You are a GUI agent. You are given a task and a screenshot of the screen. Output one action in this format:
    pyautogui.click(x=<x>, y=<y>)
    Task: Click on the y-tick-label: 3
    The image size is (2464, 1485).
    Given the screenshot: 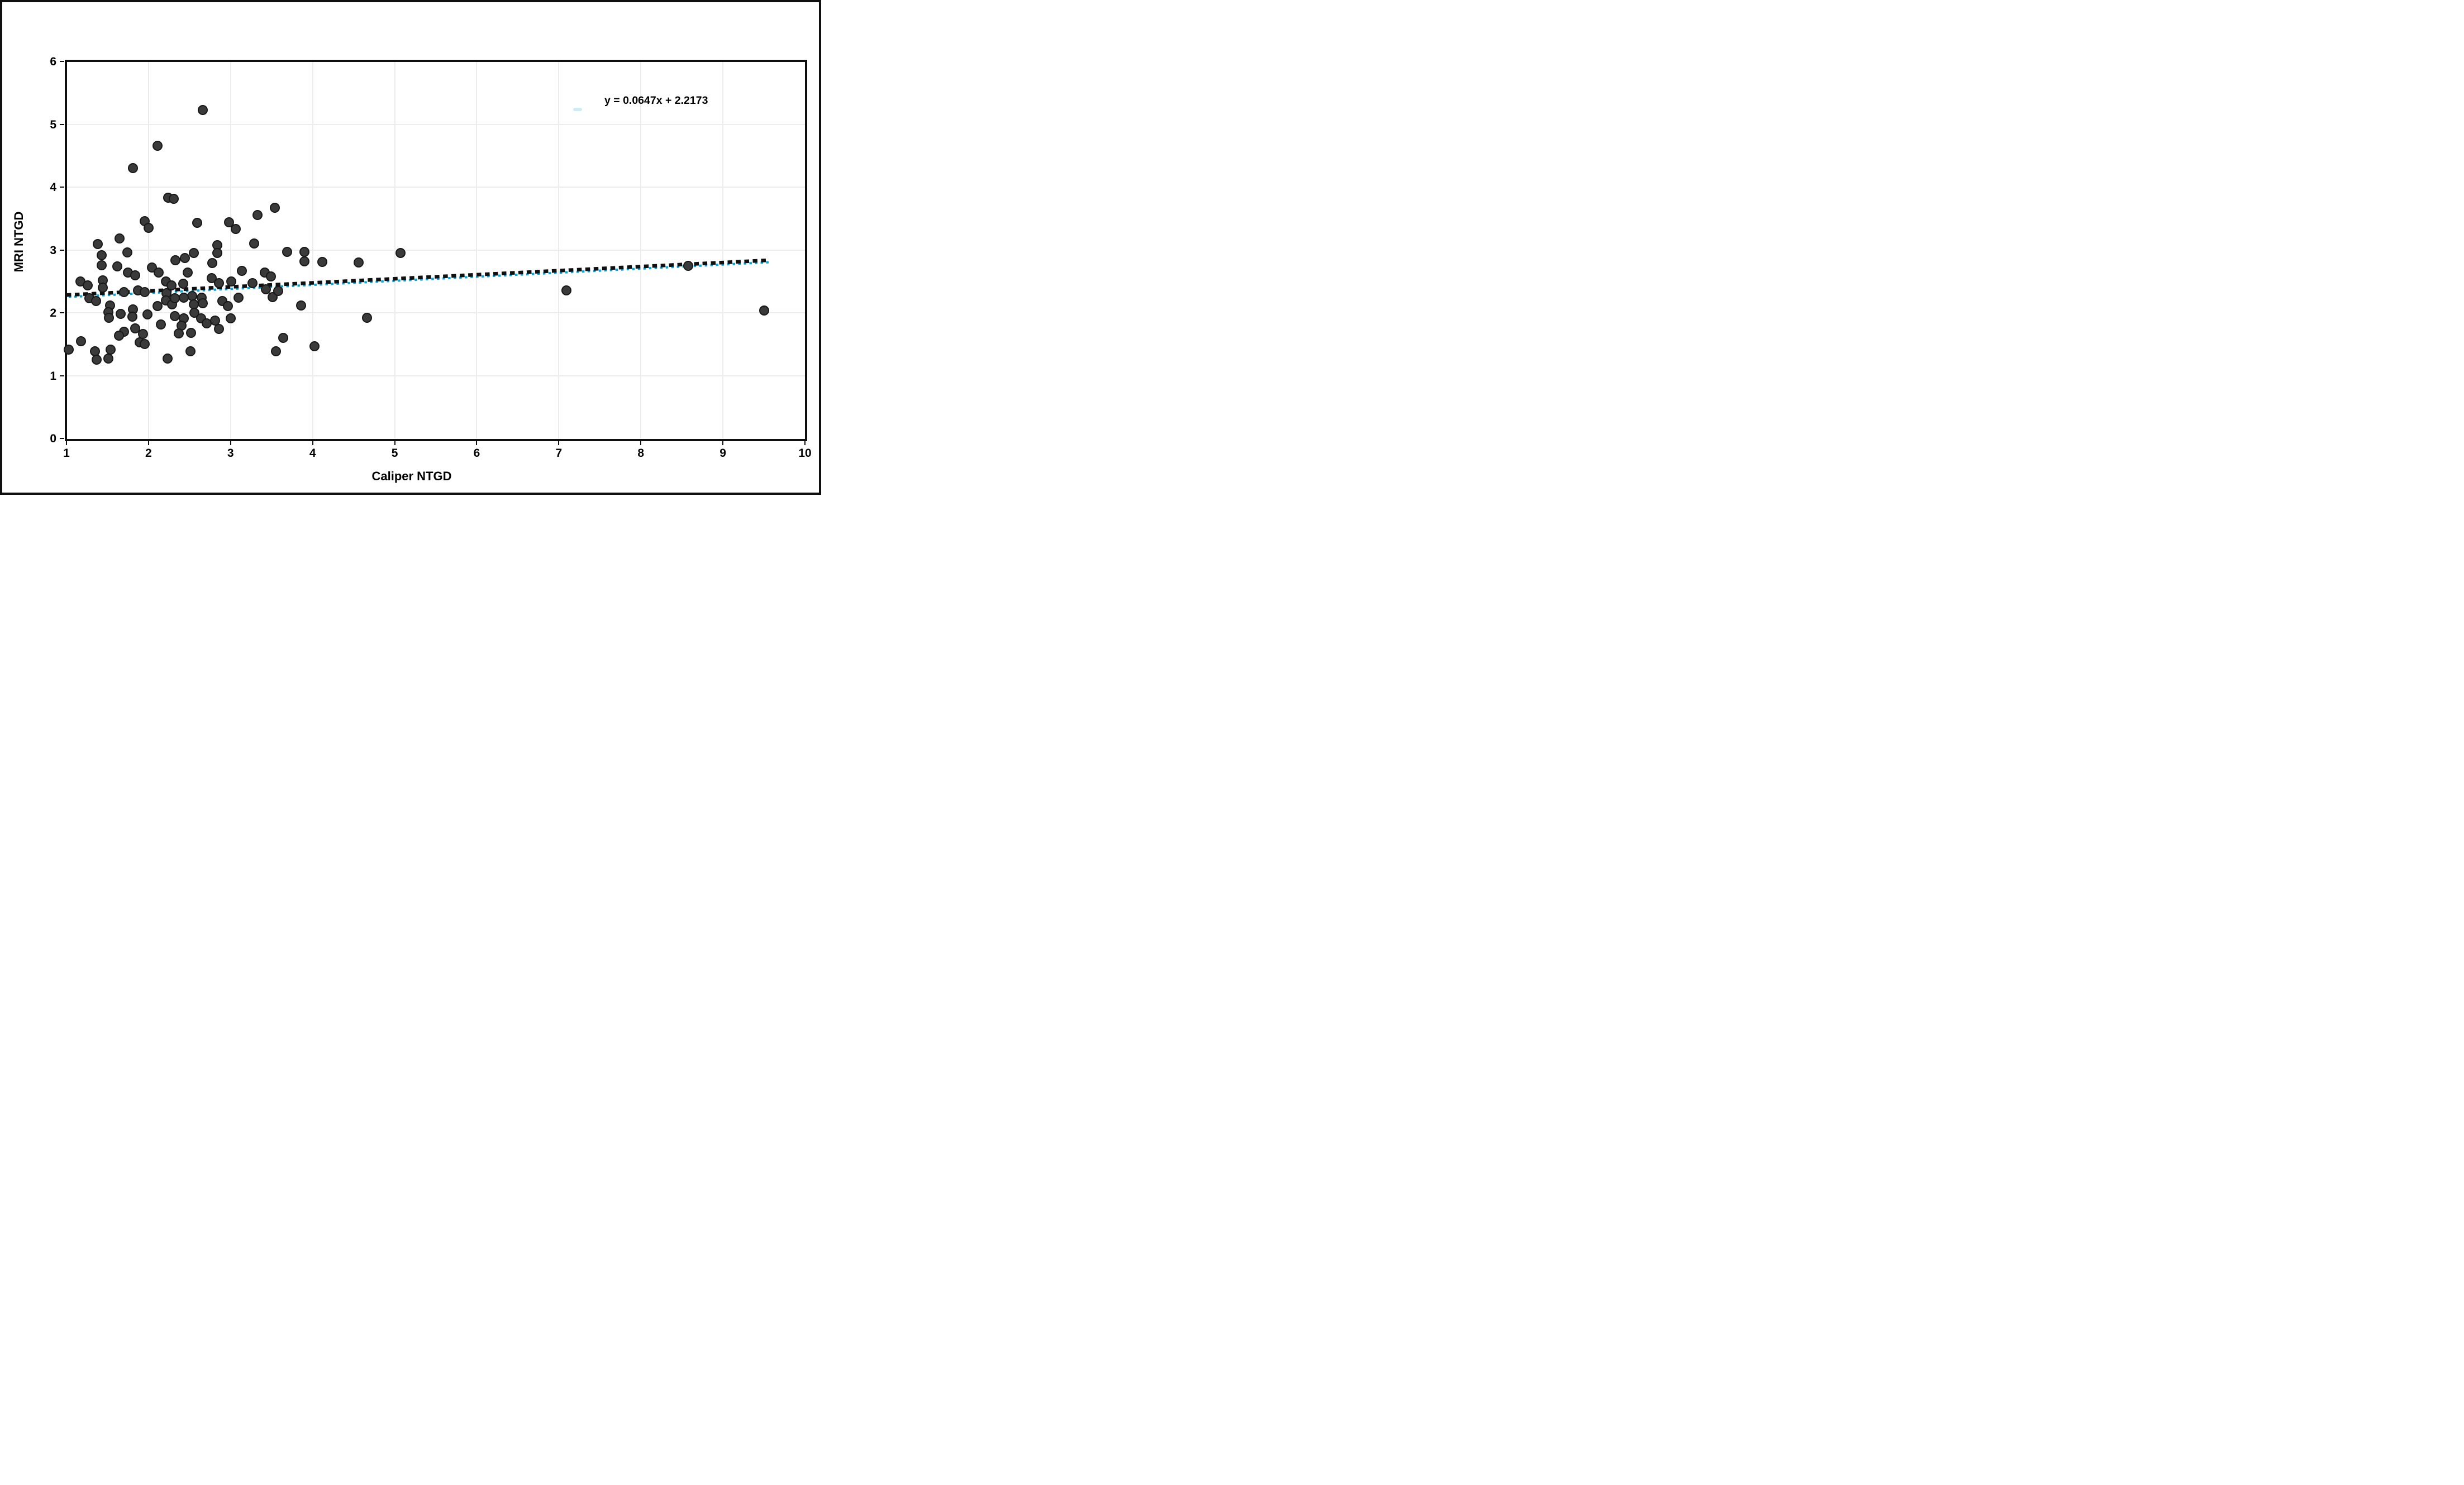 What is the action you would take?
    pyautogui.click(x=53, y=250)
    